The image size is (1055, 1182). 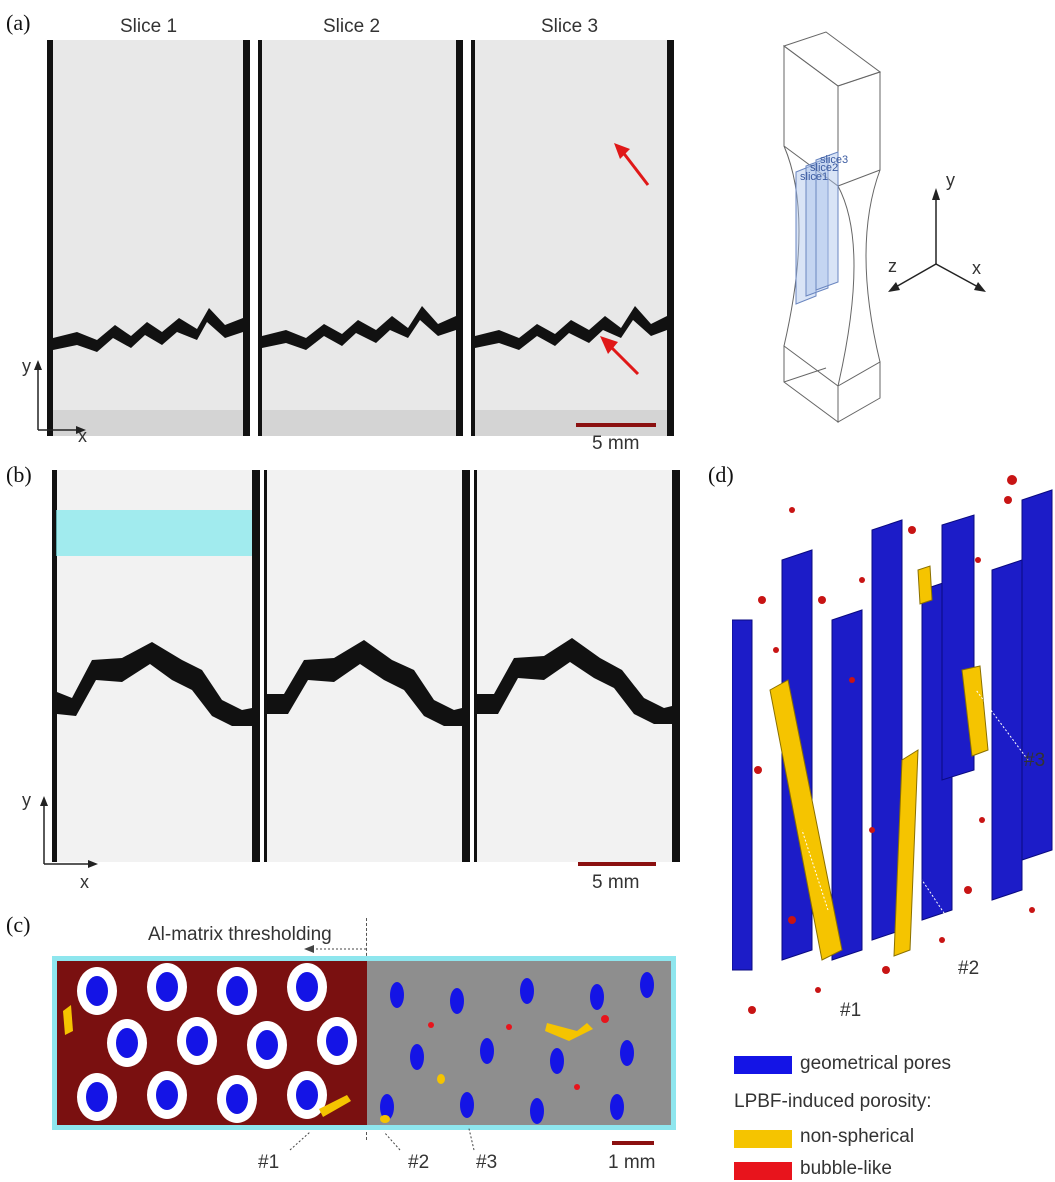 I want to click on axis-b-y: y, so click(x=26, y=800).